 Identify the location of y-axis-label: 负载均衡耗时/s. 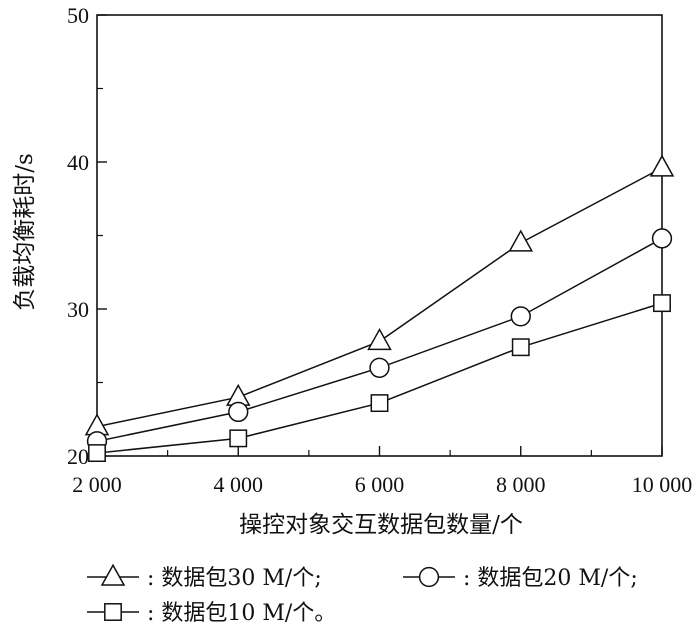
(25, 232).